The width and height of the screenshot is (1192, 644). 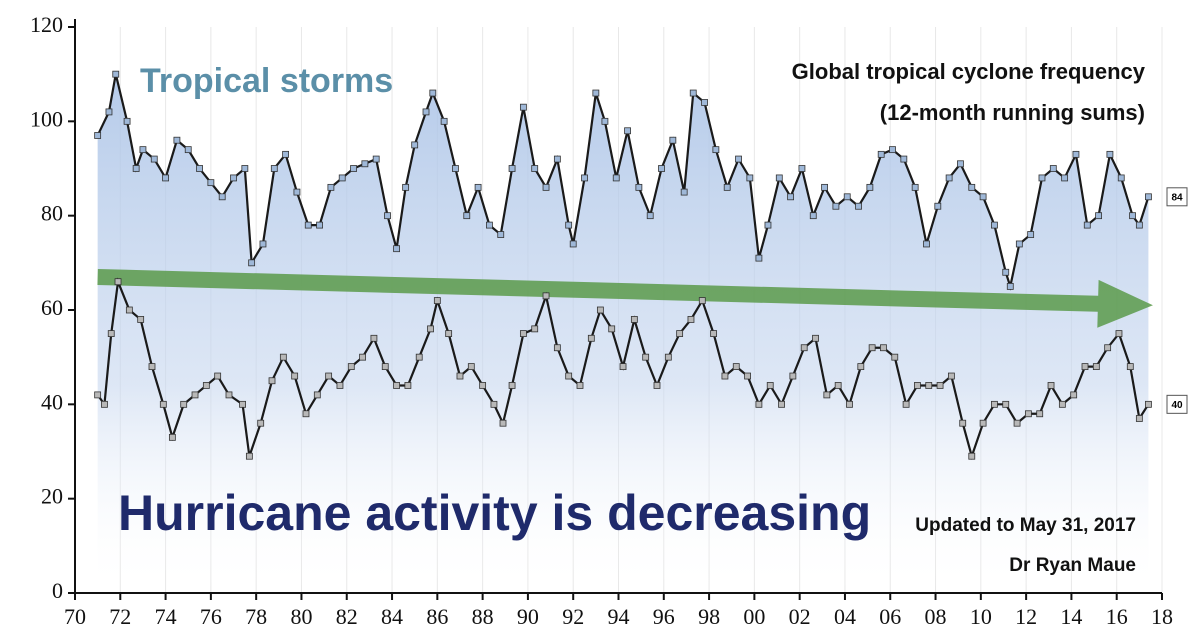 What do you see at coordinates (1026, 616) in the screenshot?
I see `x-tick-label: 12` at bounding box center [1026, 616].